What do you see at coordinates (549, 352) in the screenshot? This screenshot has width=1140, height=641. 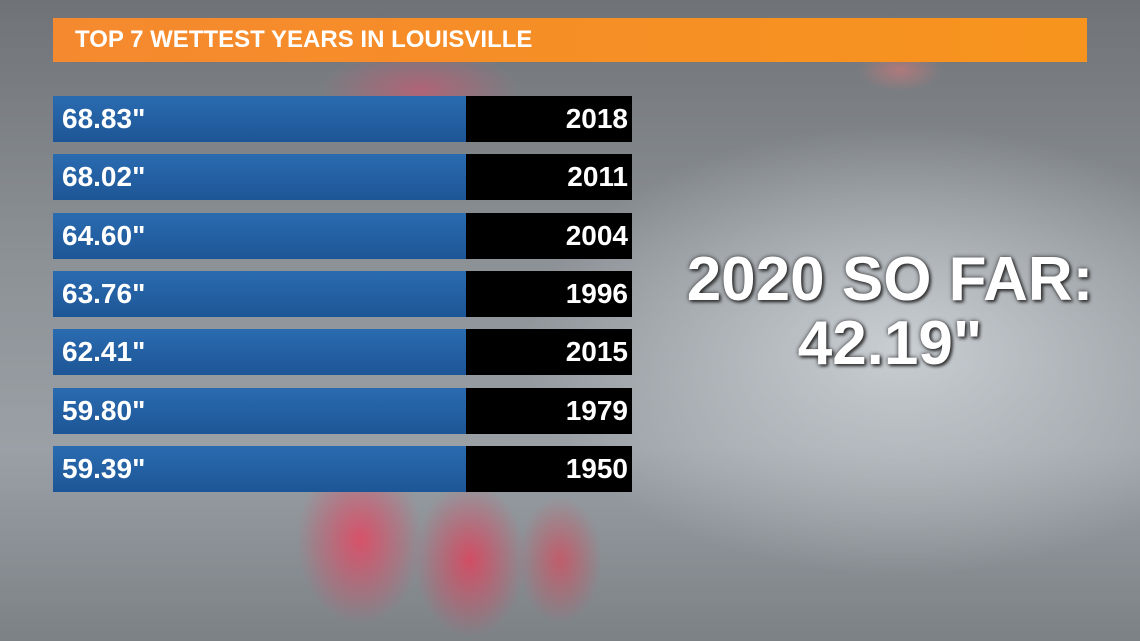 I see `year: 2015` at bounding box center [549, 352].